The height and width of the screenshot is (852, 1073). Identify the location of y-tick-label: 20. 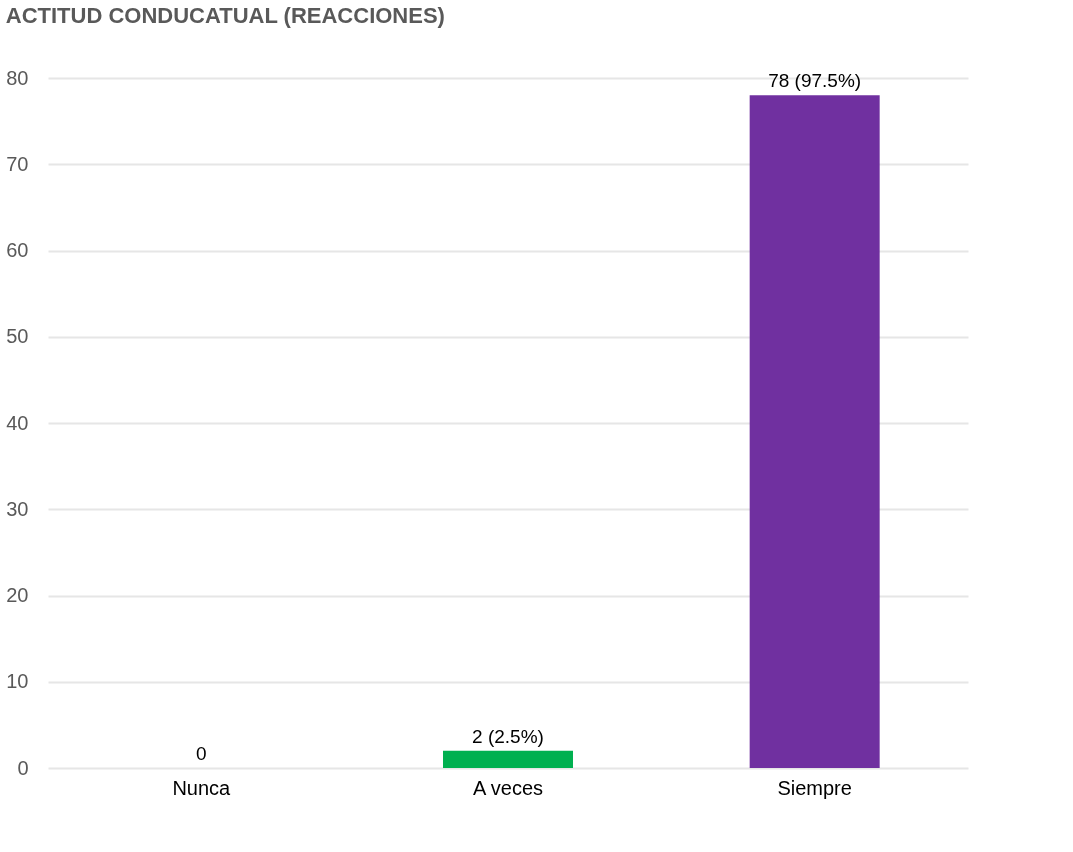
(17, 595).